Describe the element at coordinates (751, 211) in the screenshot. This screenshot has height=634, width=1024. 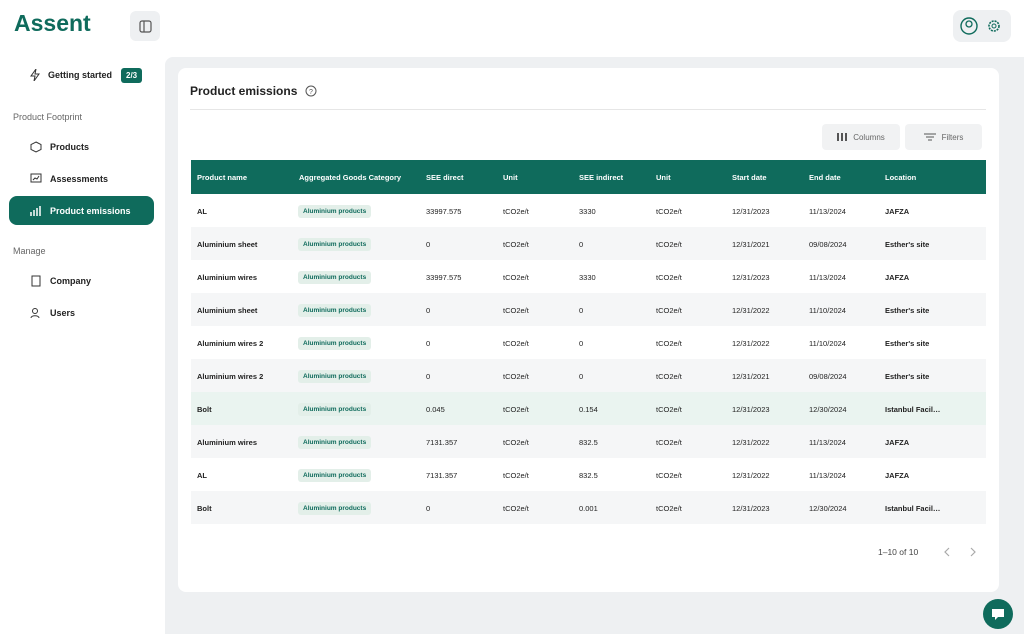
I see `table-cell: 12/31/2023` at that location.